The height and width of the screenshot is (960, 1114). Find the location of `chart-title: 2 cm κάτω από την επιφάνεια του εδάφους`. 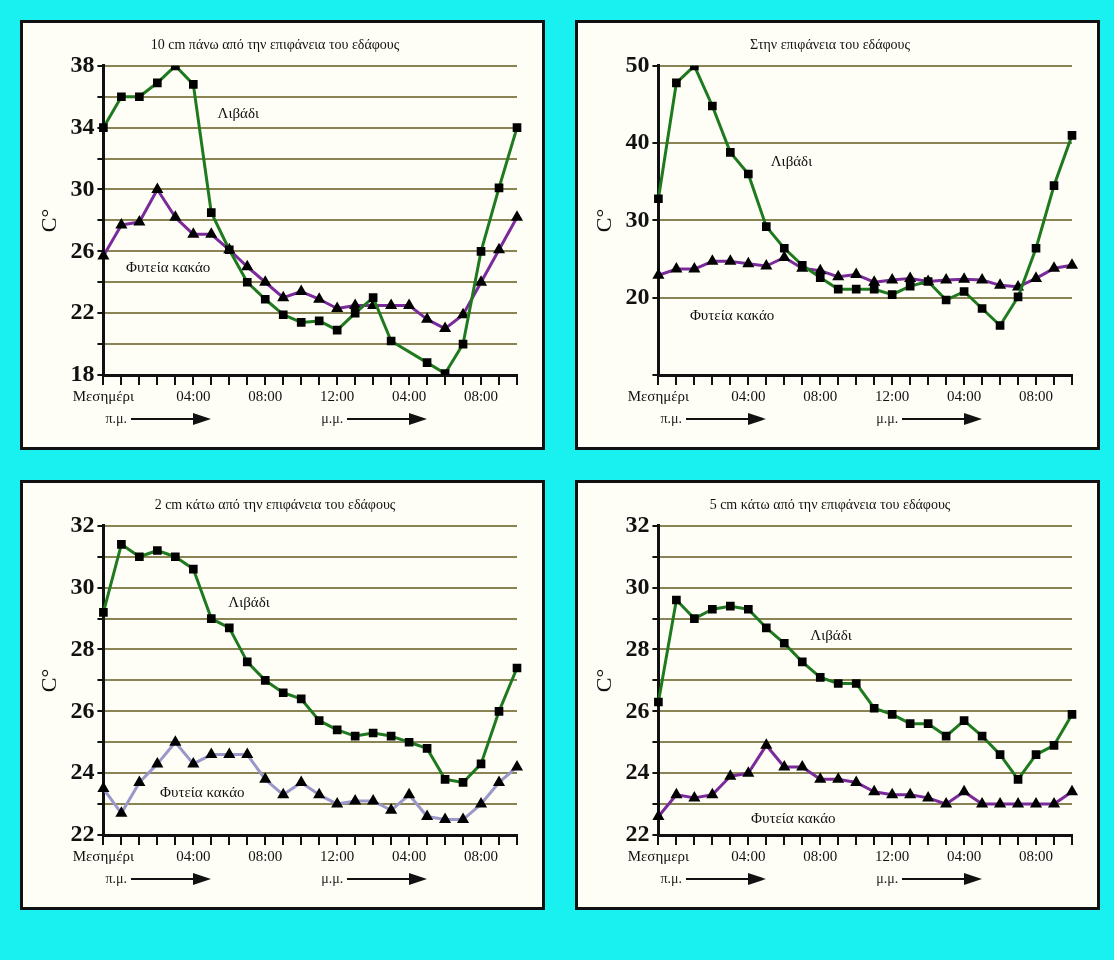

chart-title: 2 cm κάτω από την επιφάνεια του εδάφους is located at coordinates (275, 505).